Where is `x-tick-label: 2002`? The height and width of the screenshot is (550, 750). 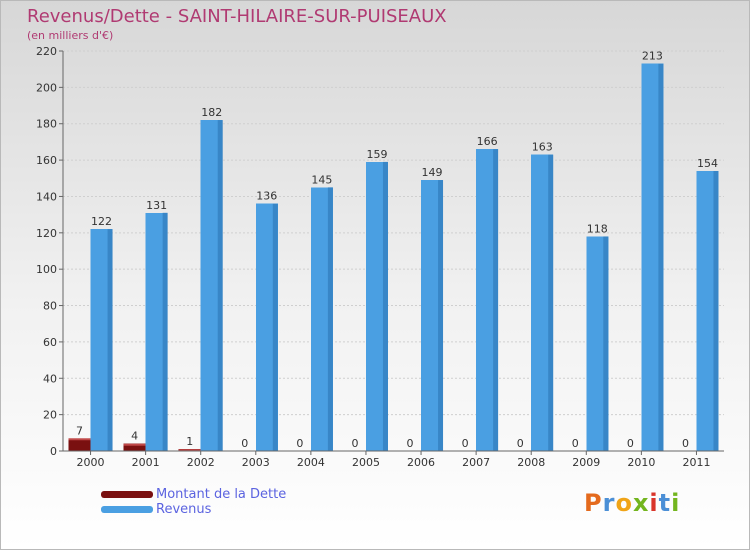
x-tick-label: 2002 is located at coordinates (201, 462).